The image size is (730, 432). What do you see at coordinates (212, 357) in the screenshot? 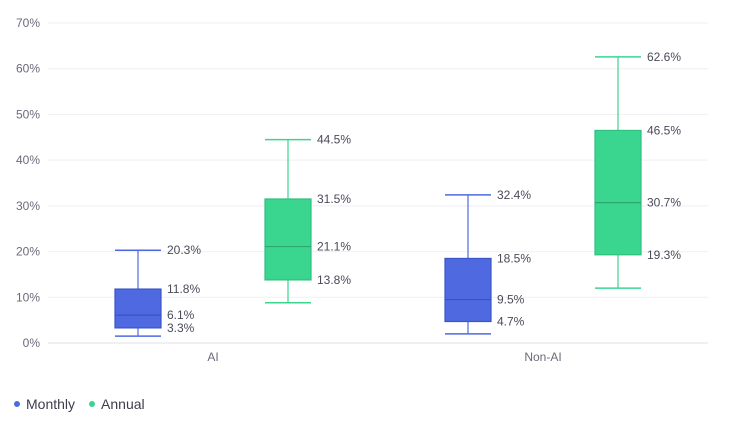
I see `x-tick-label: AI` at bounding box center [212, 357].